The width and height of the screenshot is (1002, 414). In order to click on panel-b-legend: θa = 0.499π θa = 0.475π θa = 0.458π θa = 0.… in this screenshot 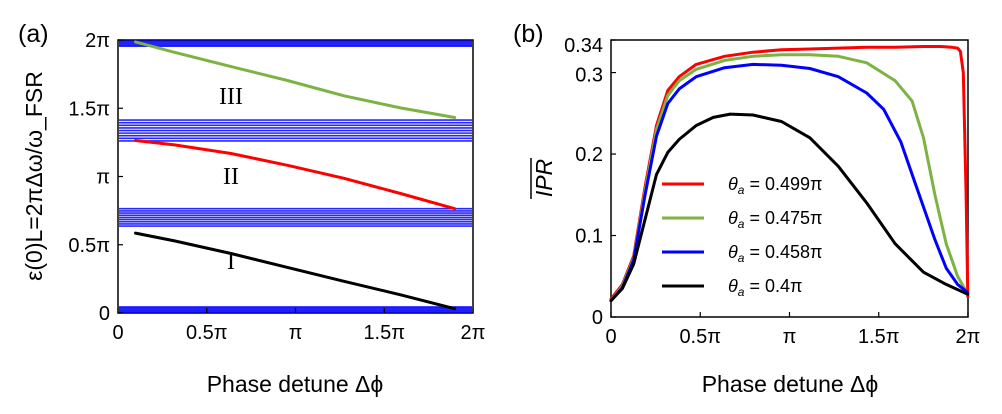, I will do `click(742, 236)`.